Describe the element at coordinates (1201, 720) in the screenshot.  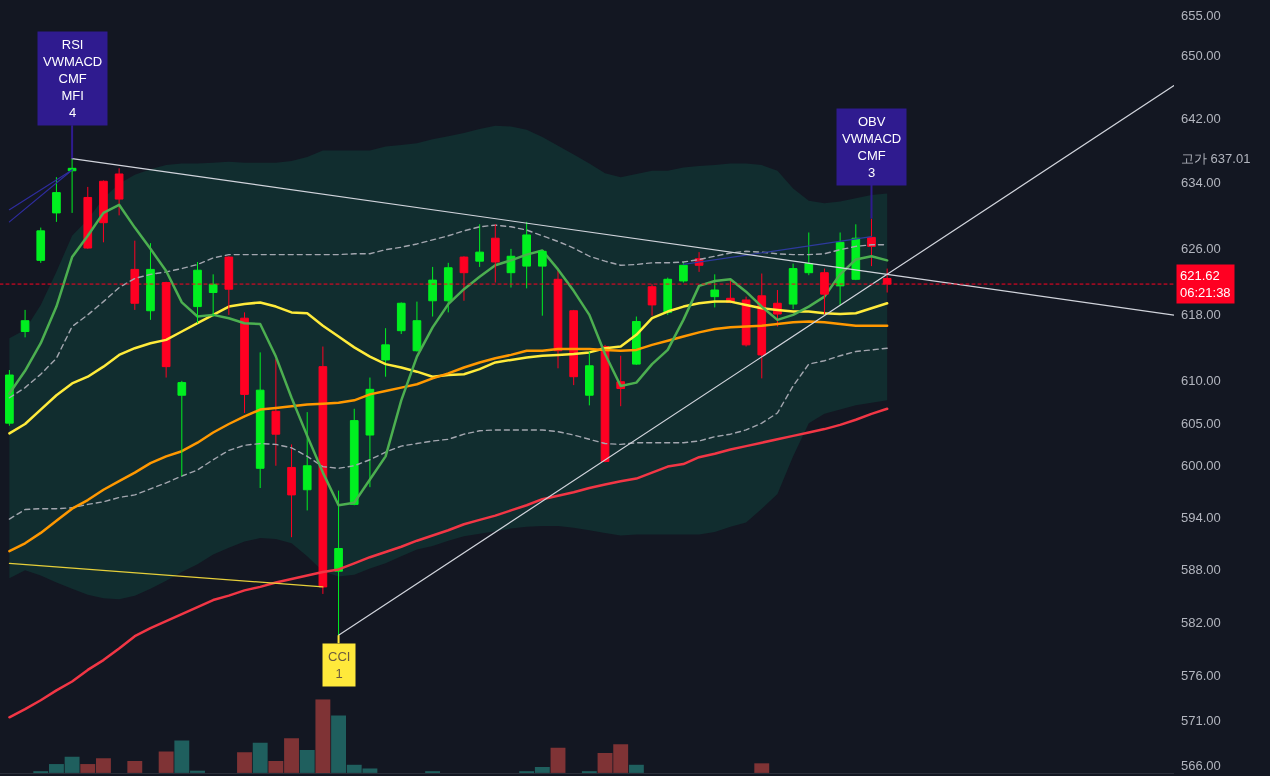
I see `y-tick-label: 571.00` at that location.